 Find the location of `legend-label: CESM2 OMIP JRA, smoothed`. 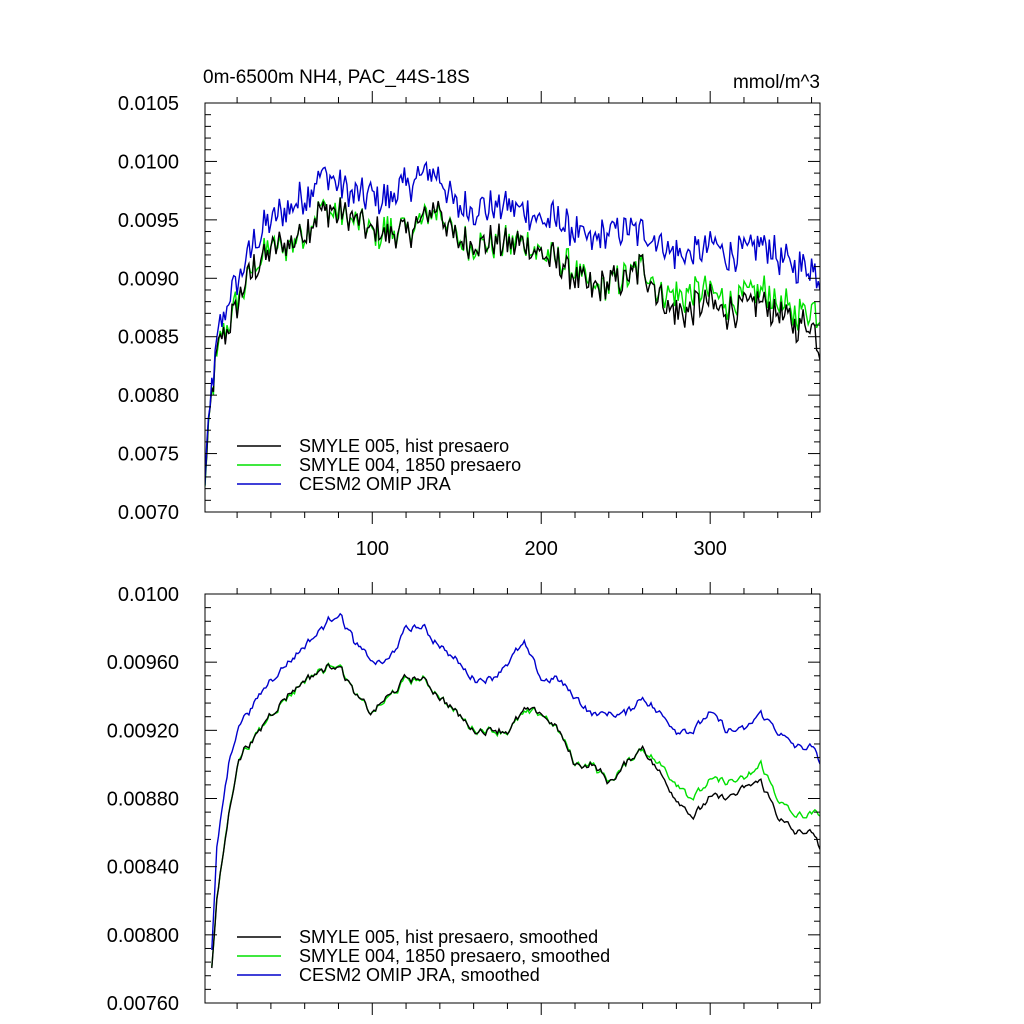

legend-label: CESM2 OMIP JRA, smoothed is located at coordinates (419, 975).